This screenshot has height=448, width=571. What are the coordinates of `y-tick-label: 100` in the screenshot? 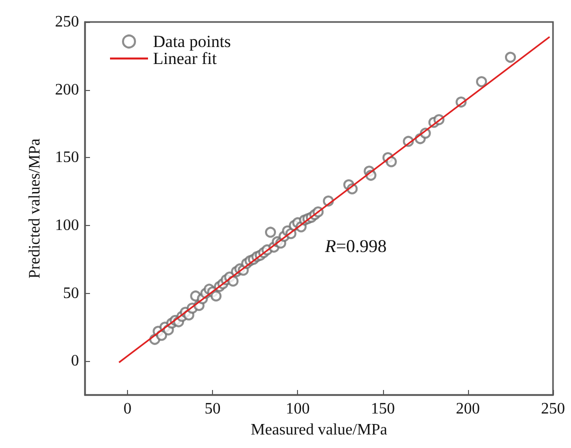 It's located at (67, 225).